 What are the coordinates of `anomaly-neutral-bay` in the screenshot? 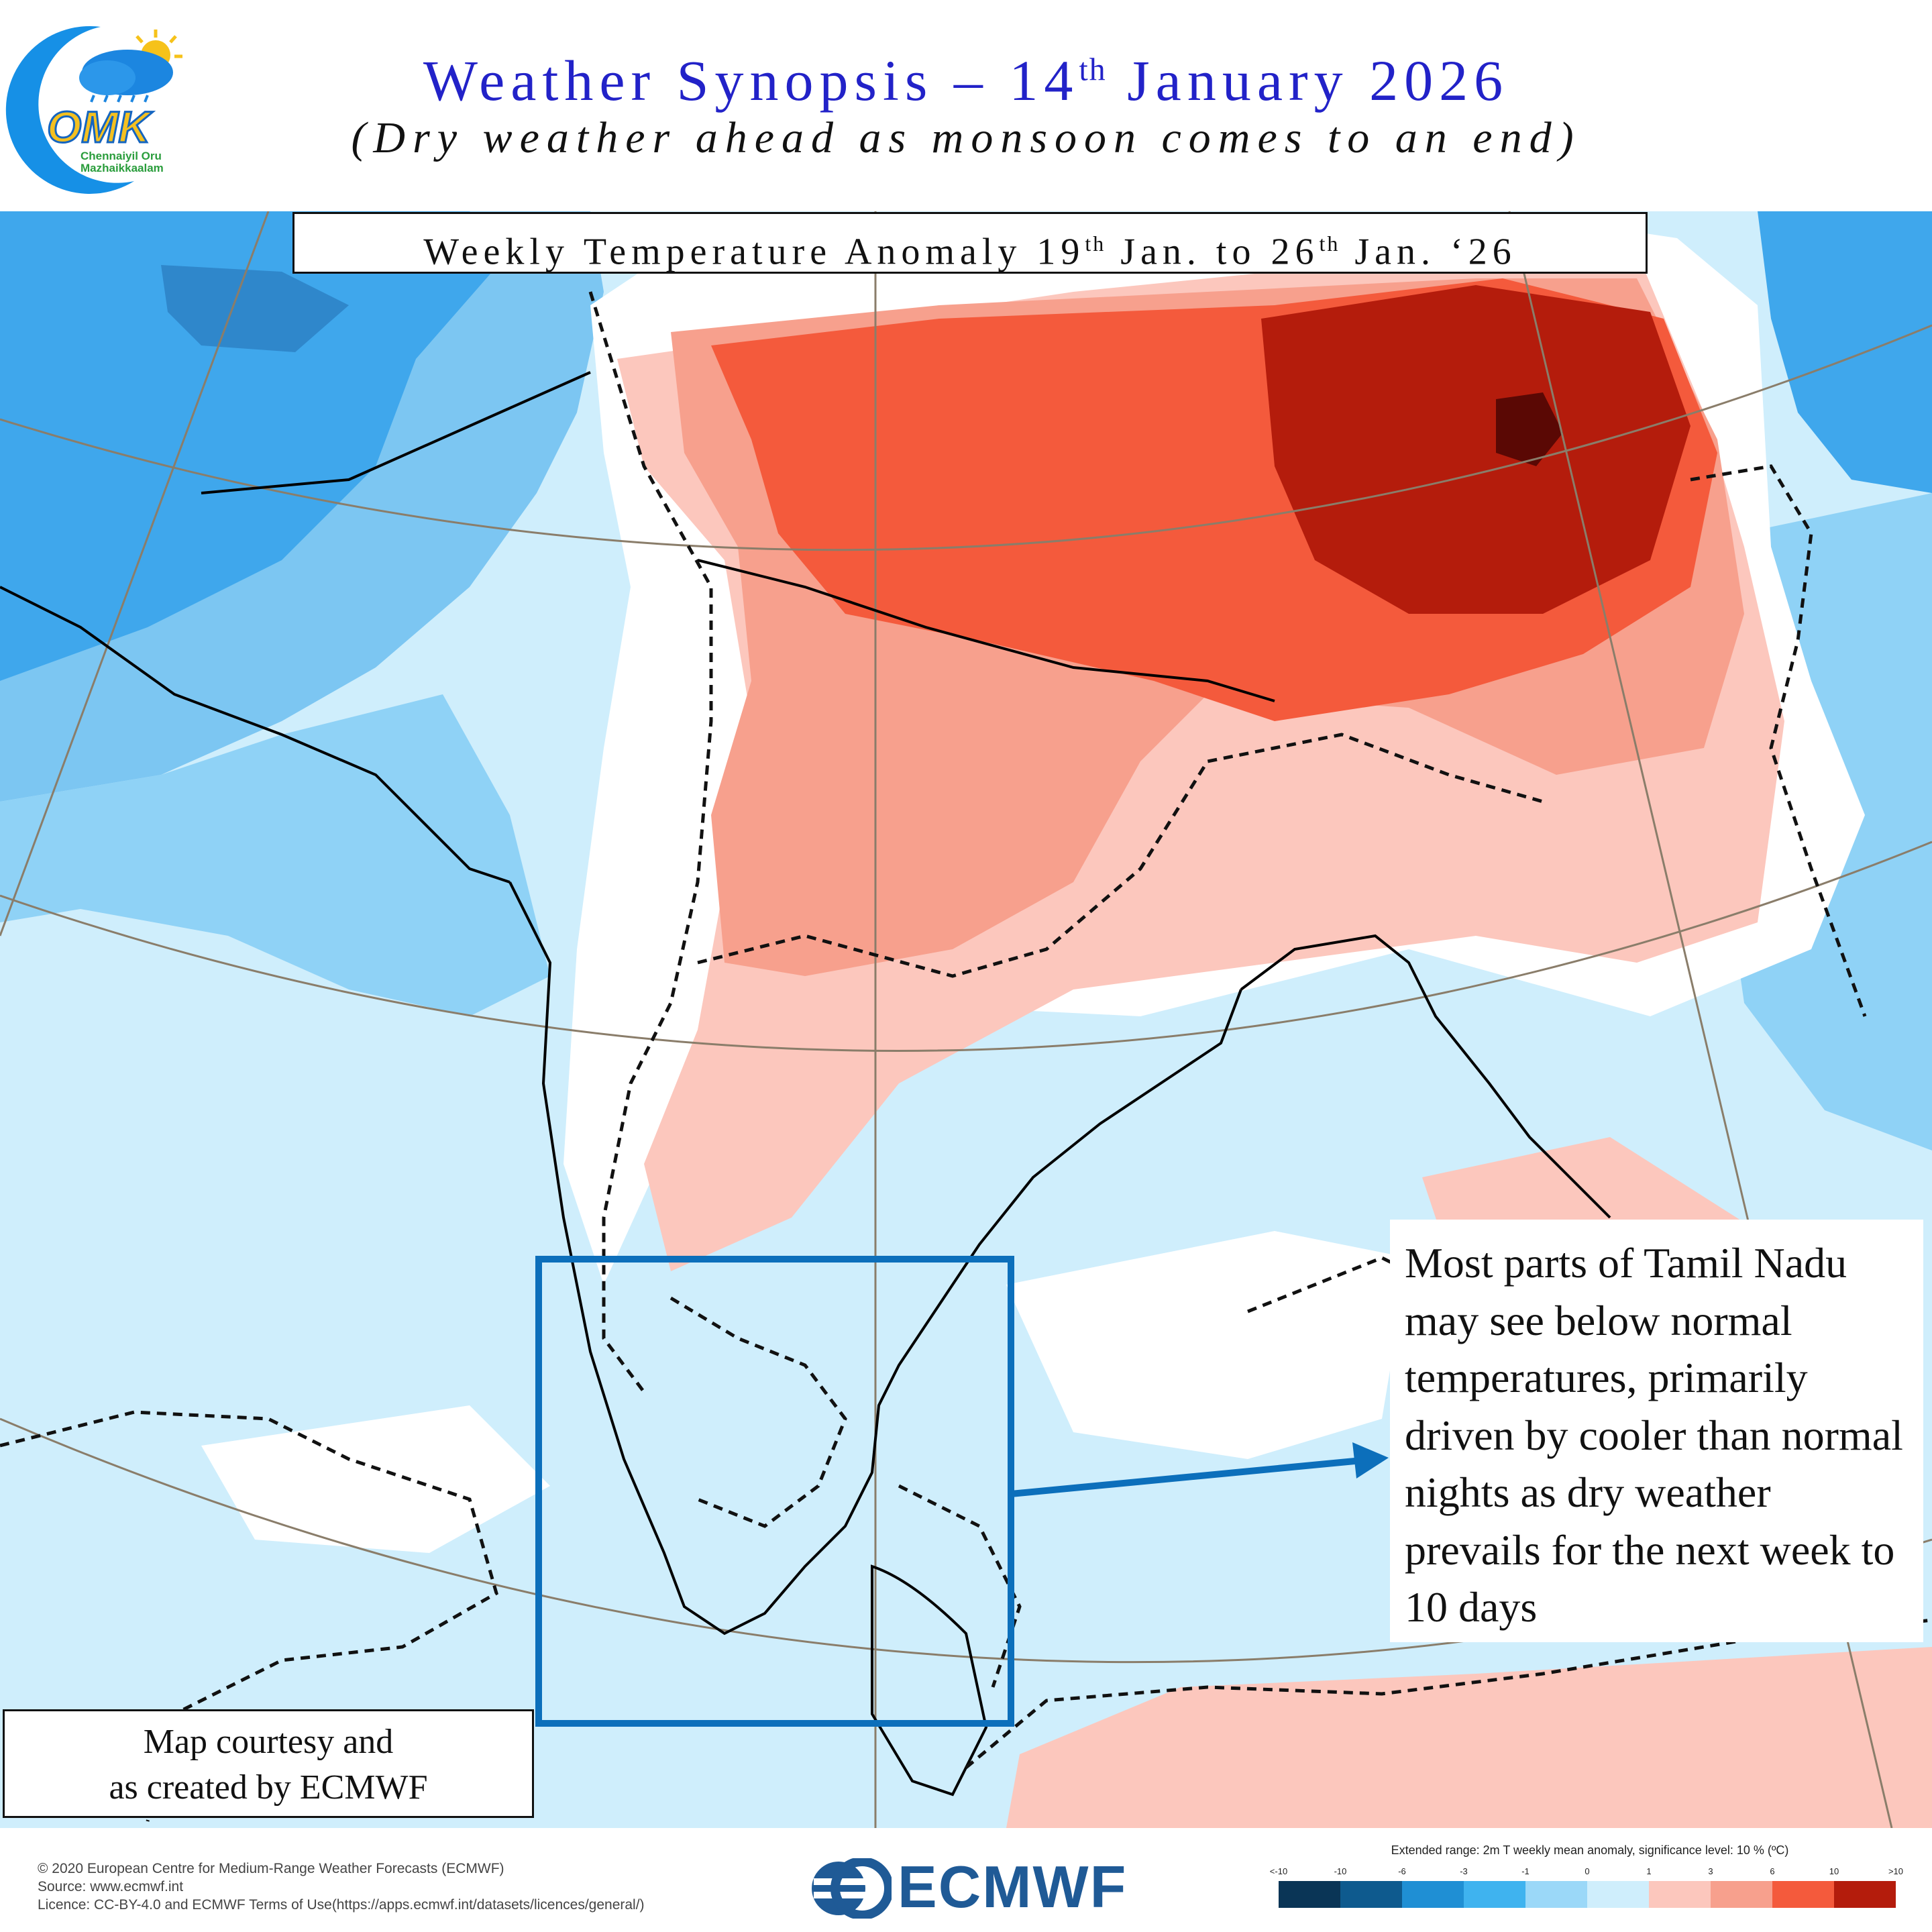 It's located at (1207, 1345).